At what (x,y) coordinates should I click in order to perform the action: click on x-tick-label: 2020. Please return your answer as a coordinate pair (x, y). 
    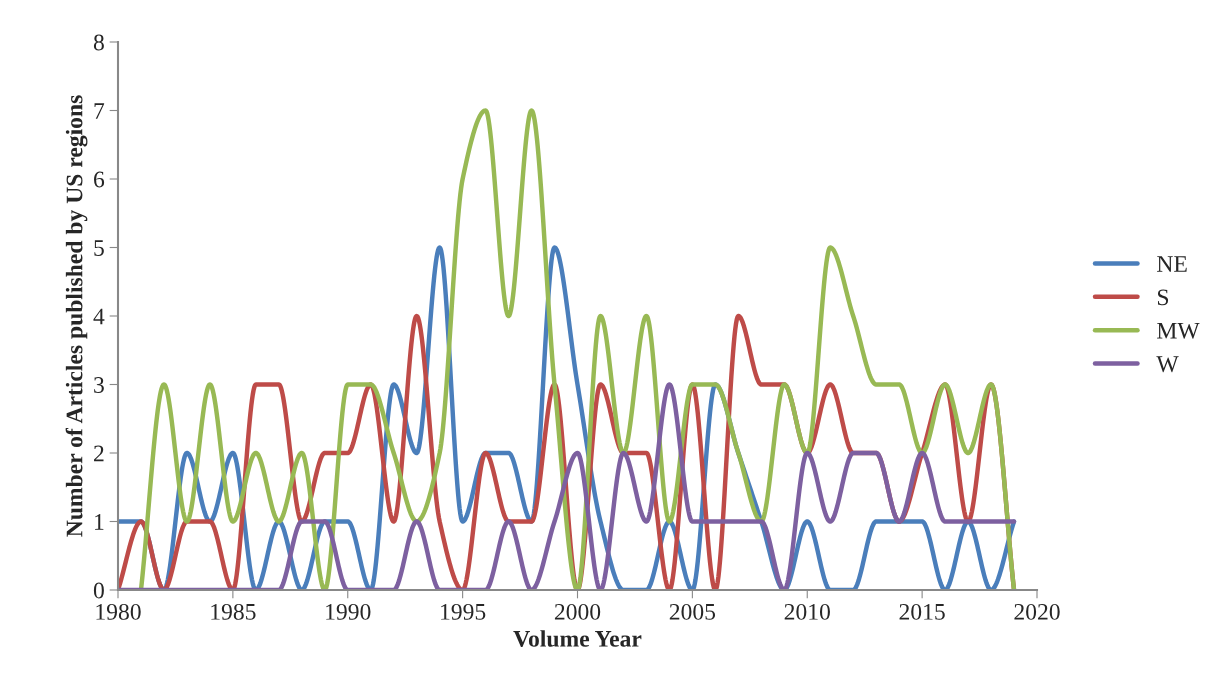
    Looking at the image, I should click on (1037, 611).